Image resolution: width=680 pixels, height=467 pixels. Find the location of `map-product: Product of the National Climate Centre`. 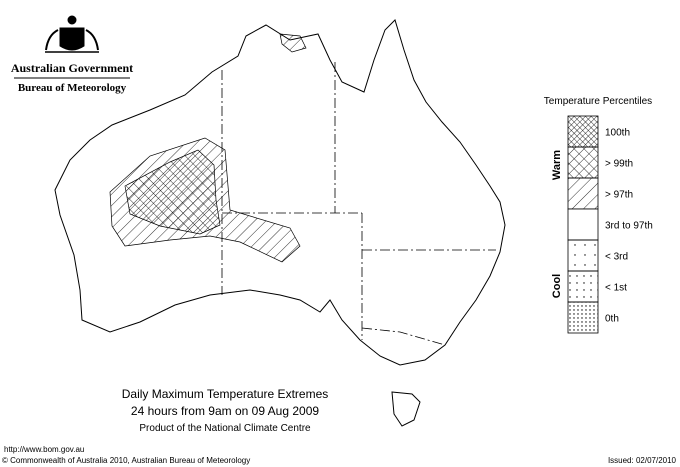

map-product: Product of the National Climate Centre is located at coordinates (225, 428).